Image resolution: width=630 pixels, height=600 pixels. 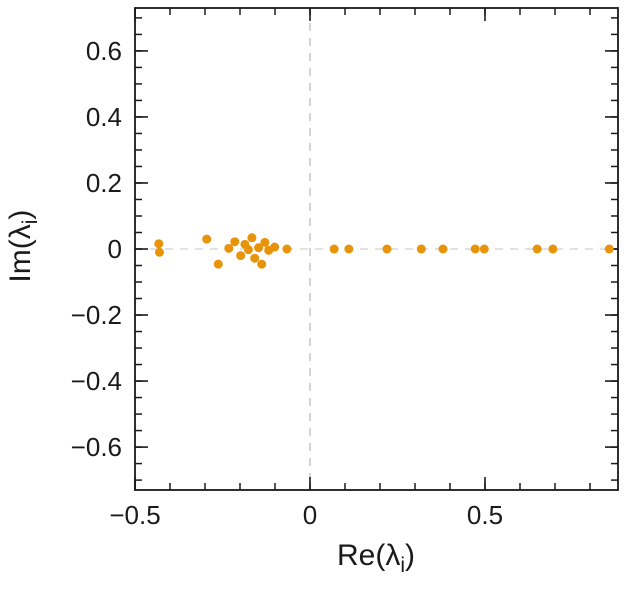 What do you see at coordinates (20, 253) in the screenshot?
I see `y-axis-label-text: Im(λ` at bounding box center [20, 253].